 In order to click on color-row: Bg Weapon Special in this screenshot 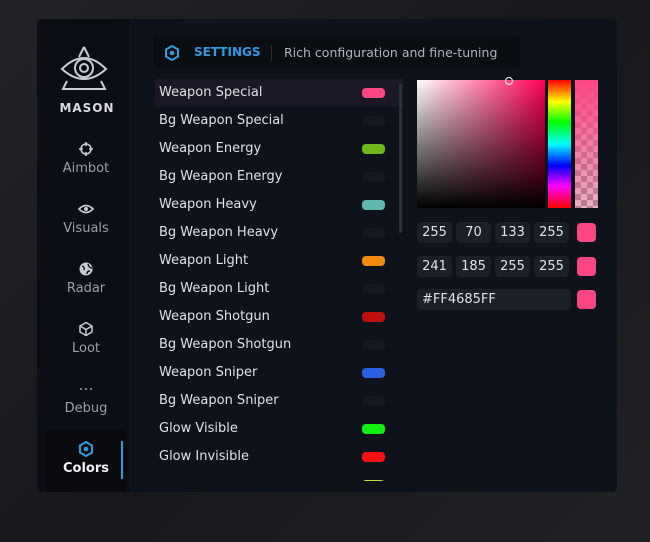, I will do `click(279, 121)`.